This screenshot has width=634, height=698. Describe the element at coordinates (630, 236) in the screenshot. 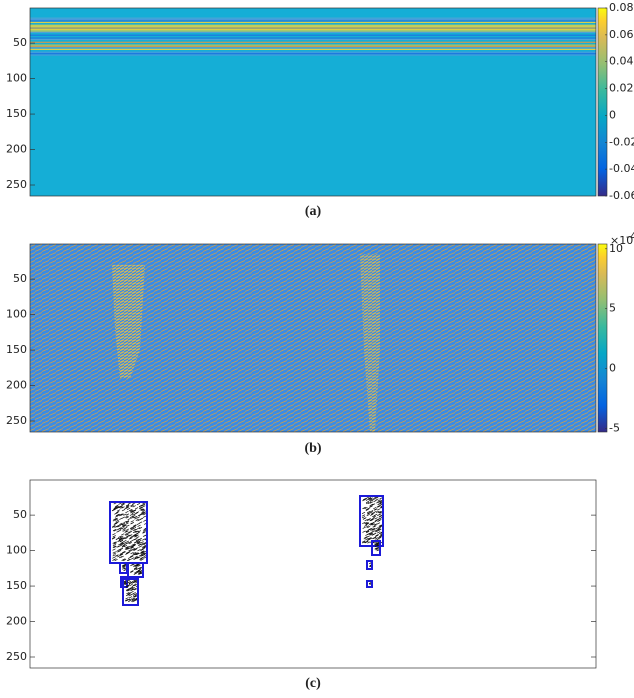

I see `colorbar-exponent: -4` at that location.